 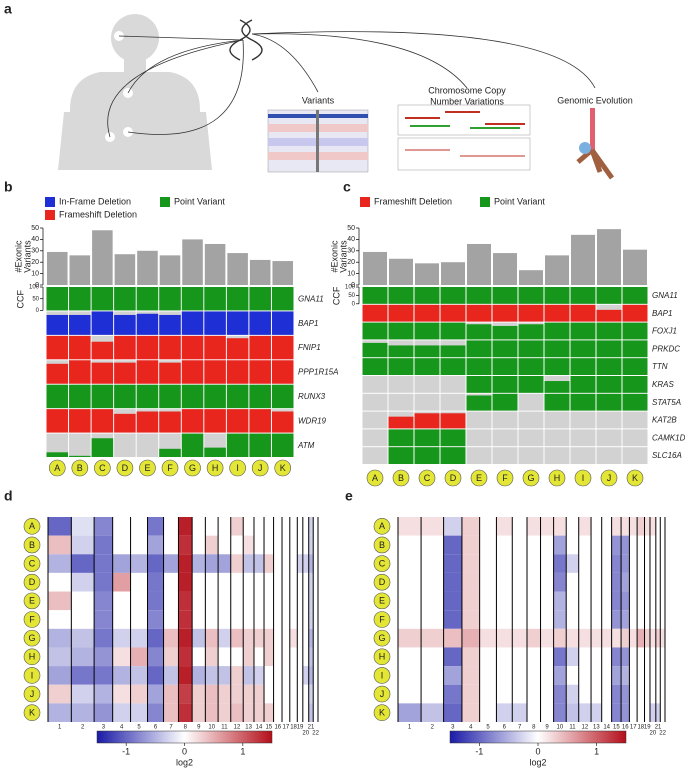 What do you see at coordinates (351, 251) in the screenshot?
I see `y-tick-label: 30` at bounding box center [351, 251].